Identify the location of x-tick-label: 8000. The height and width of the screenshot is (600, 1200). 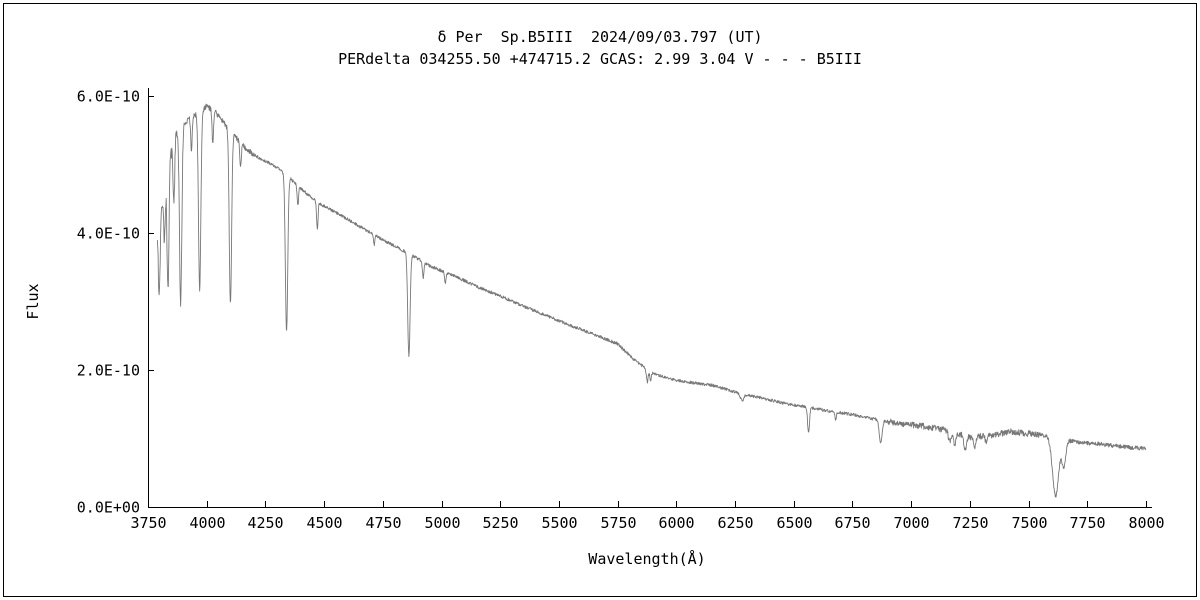
(1146, 523).